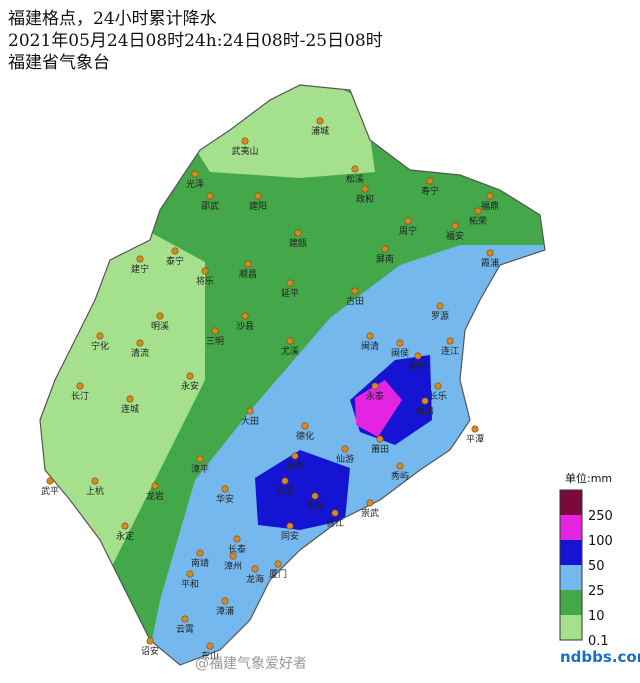  I want to click on city-label: 龙岩, so click(155, 496).